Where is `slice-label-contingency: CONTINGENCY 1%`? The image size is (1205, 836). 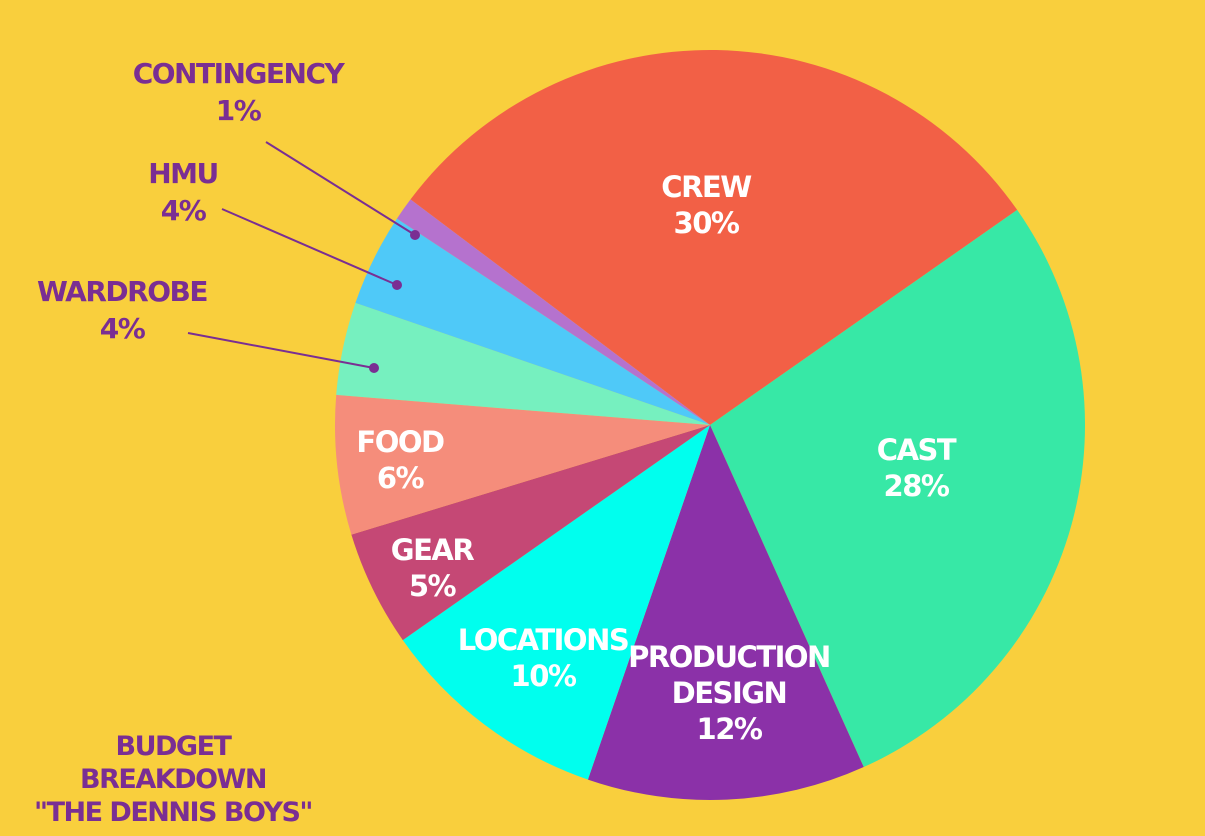
slice-label-contingency: CONTINGENCY 1% is located at coordinates (239, 92).